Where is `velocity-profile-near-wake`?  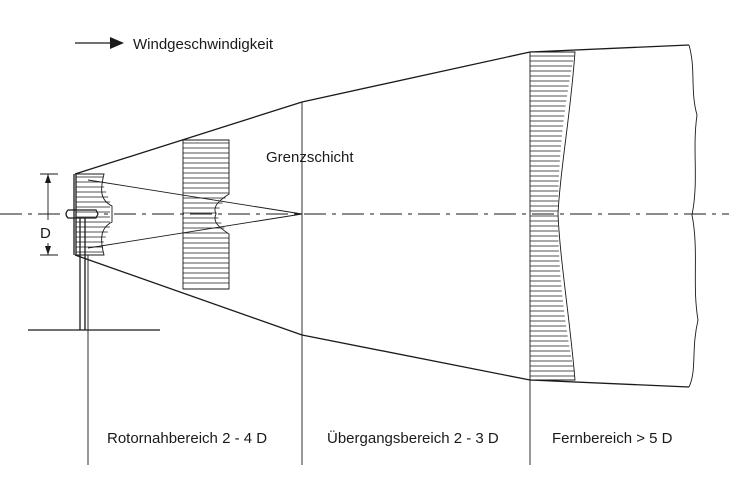 velocity-profile-near-wake is located at coordinates (206, 214).